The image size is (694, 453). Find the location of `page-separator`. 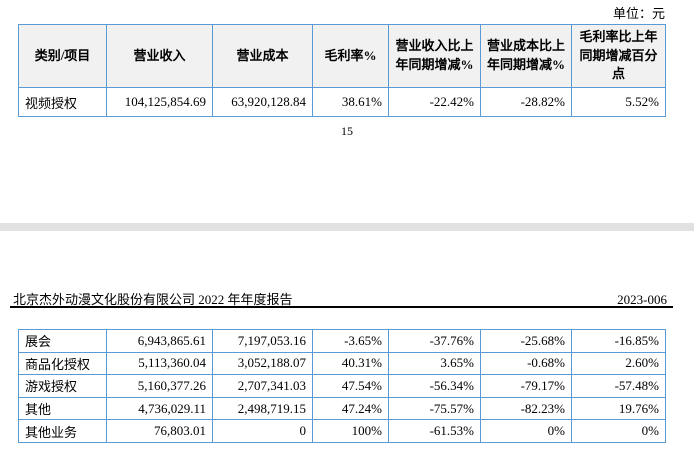

page-separator is located at coordinates (347, 227).